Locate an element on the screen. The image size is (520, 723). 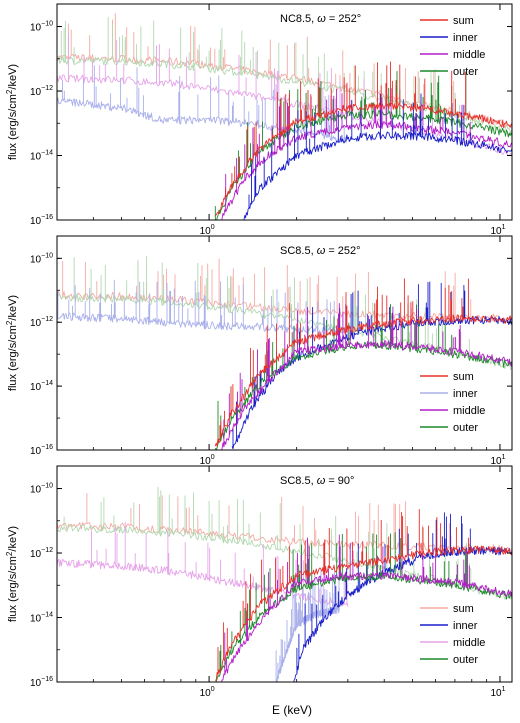
series-hard-inner is located at coordinates (377, 156).